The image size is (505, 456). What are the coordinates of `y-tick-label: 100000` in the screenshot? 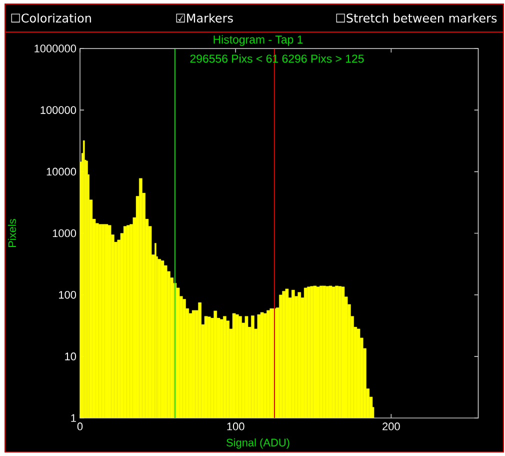 It's located at (58, 110).